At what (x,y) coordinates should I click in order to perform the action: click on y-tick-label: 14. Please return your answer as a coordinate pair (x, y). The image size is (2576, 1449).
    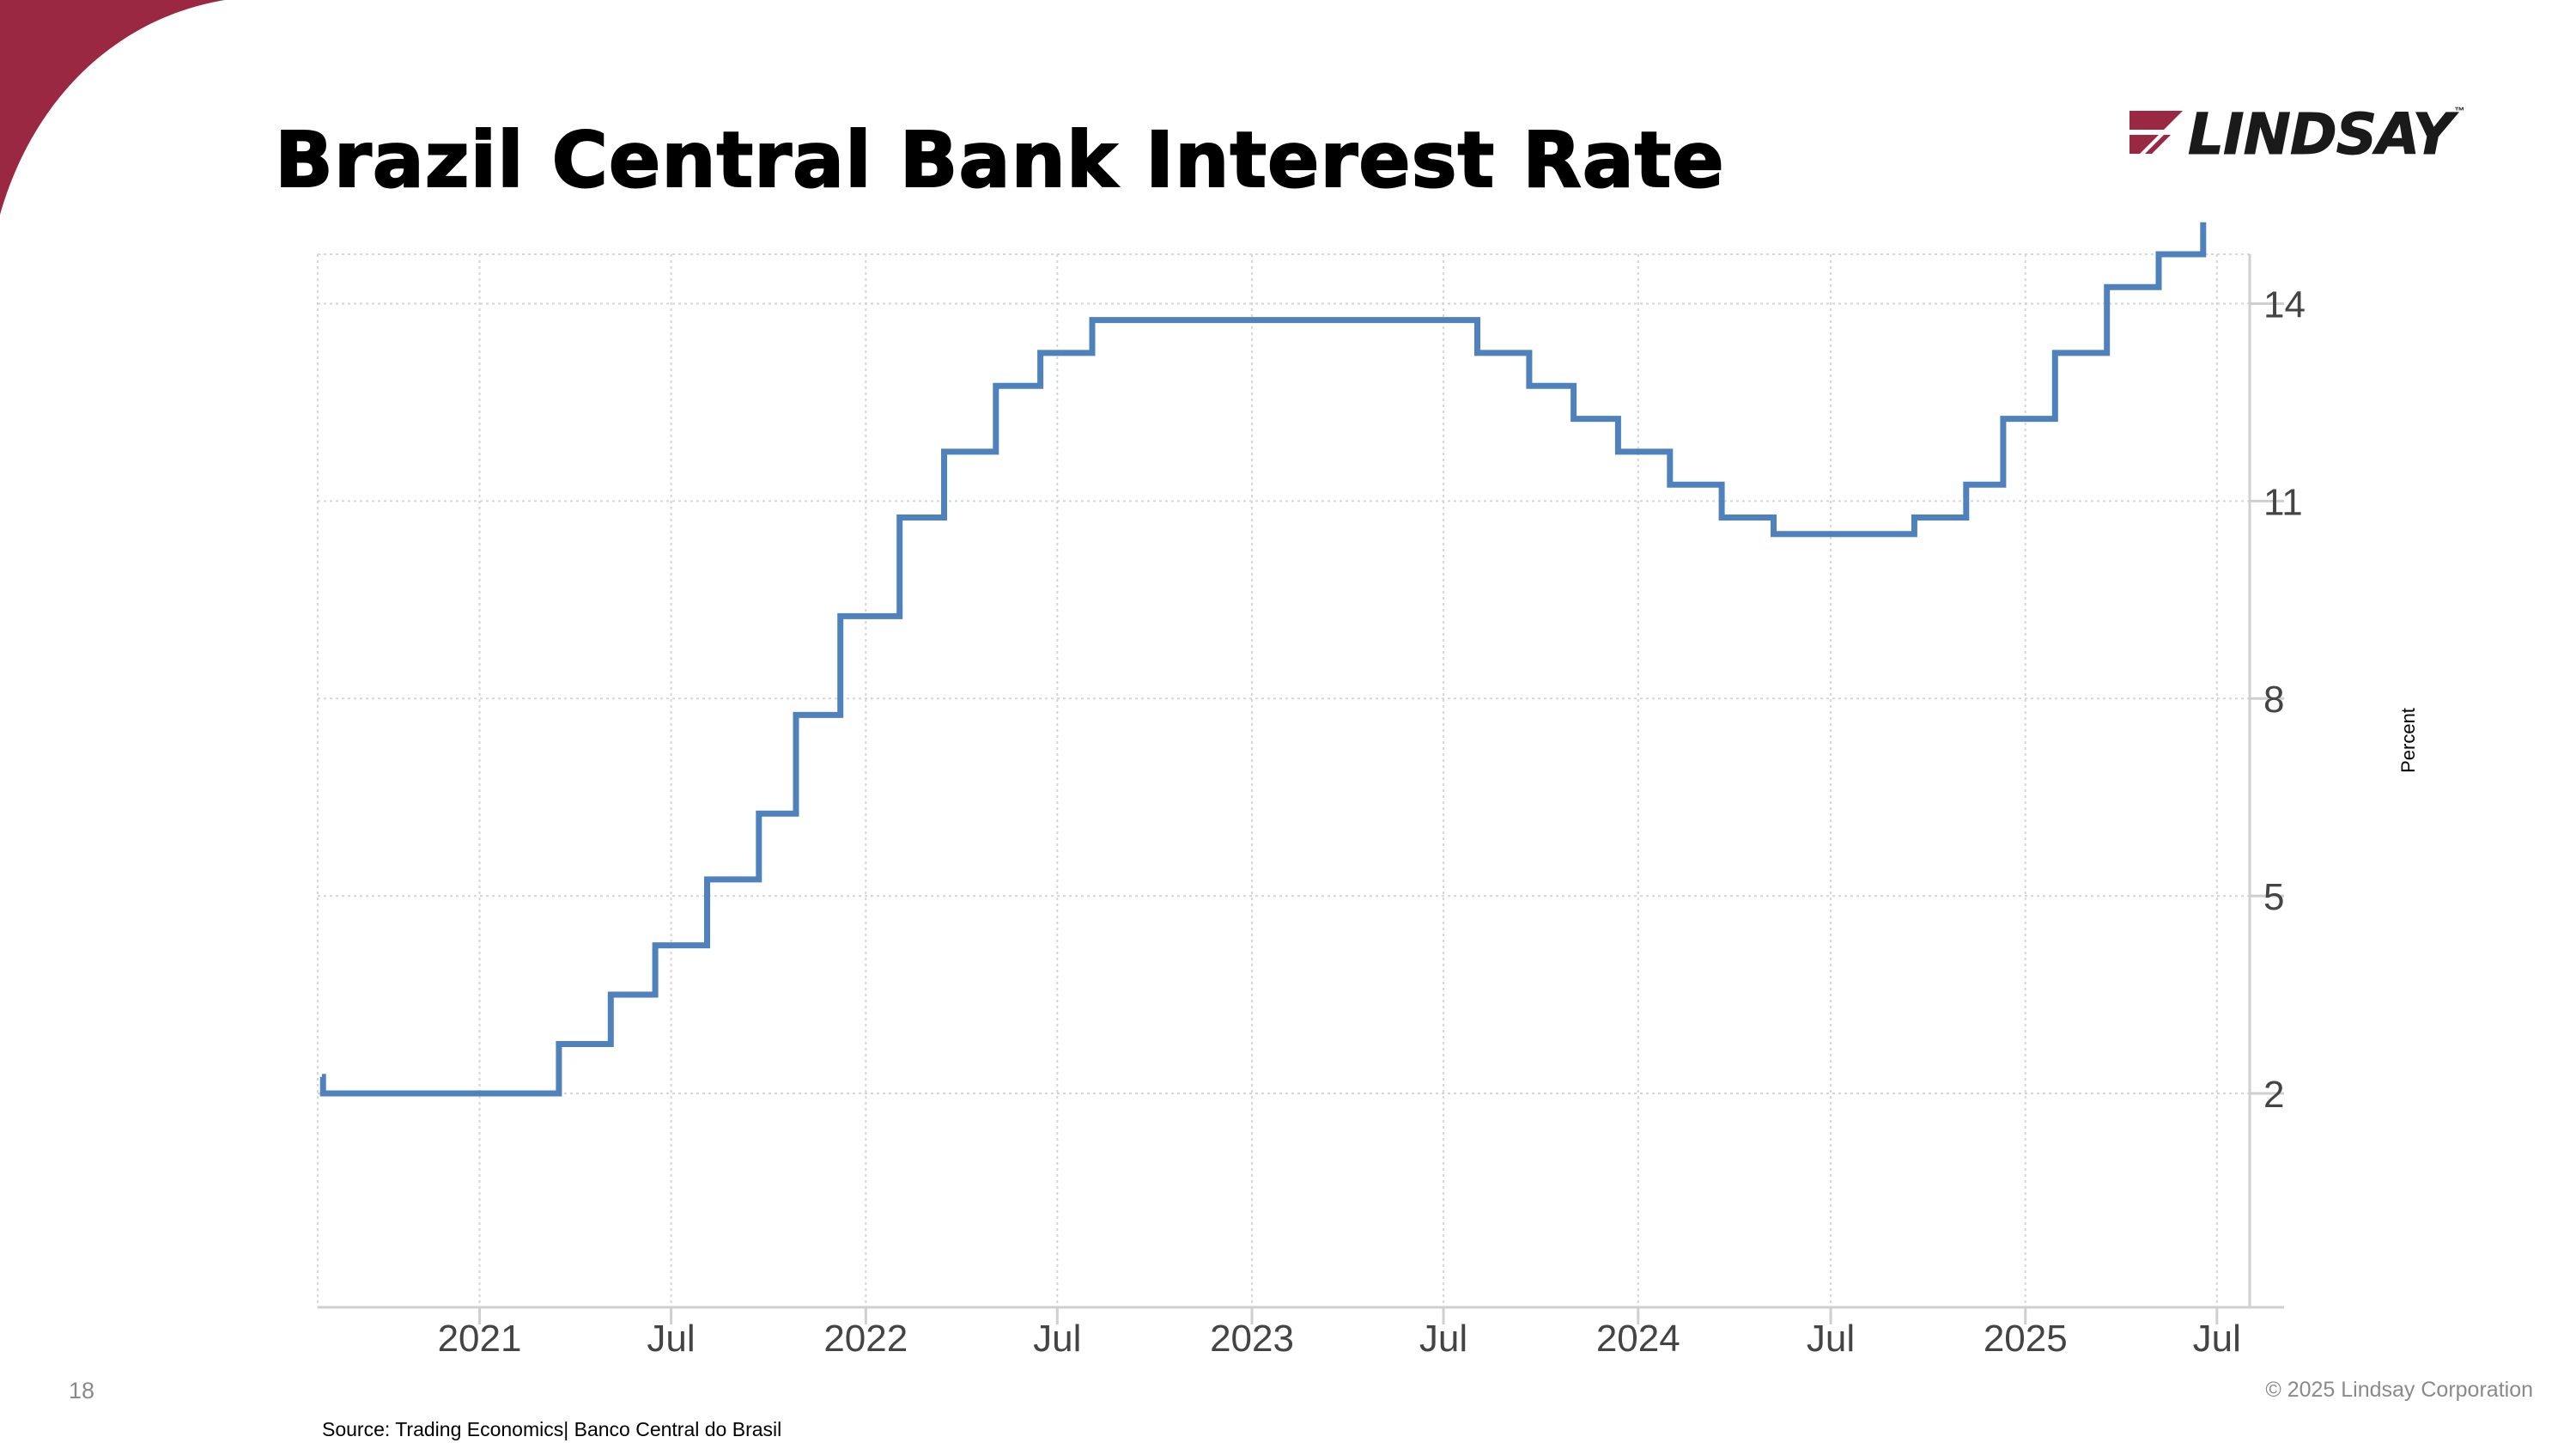
    Looking at the image, I should click on (2284, 304).